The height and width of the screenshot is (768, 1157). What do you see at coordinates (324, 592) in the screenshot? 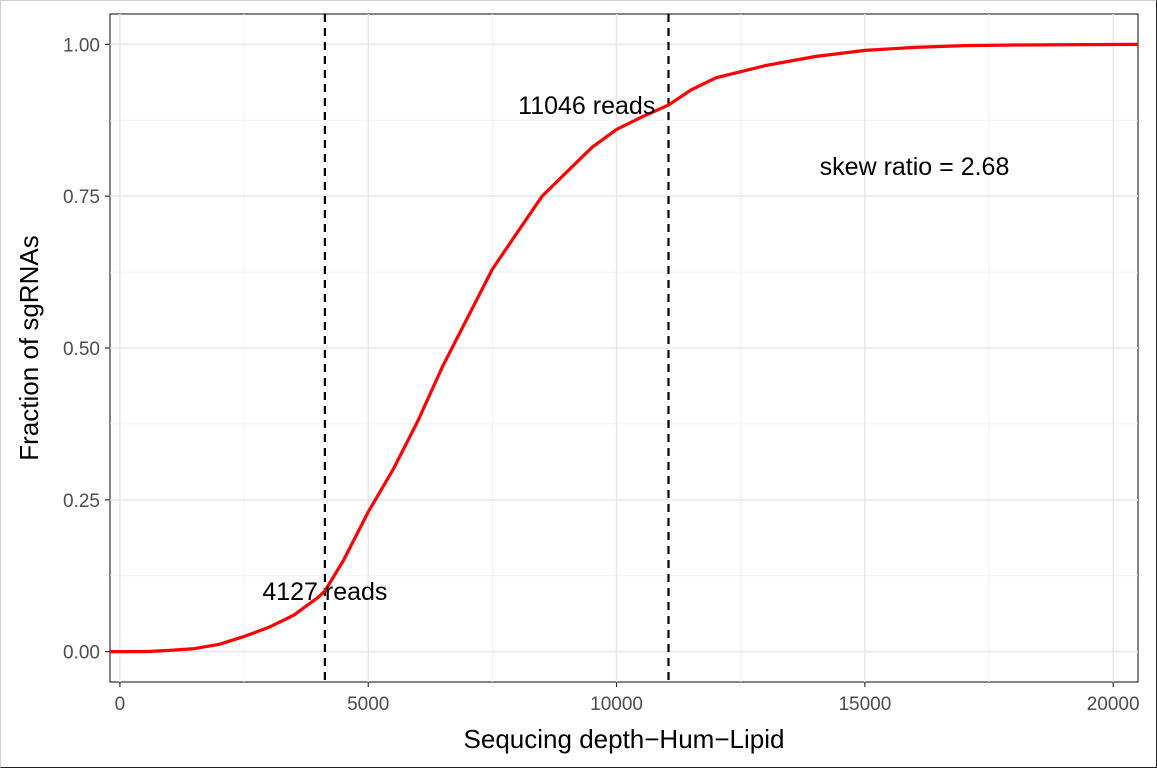
I see `annotation-label: 4127 reads` at bounding box center [324, 592].